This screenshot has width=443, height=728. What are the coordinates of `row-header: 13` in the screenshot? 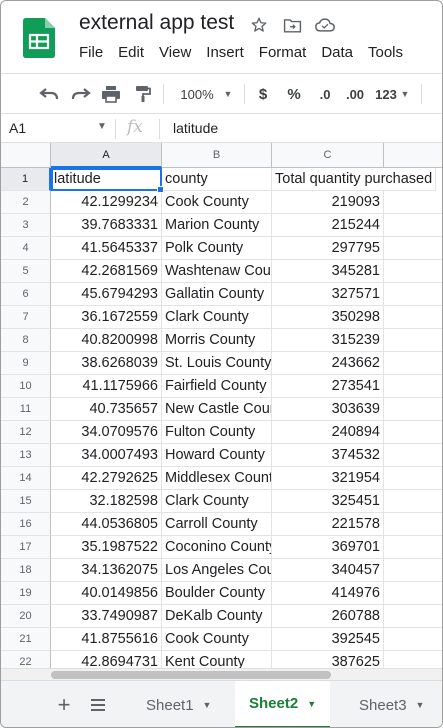 It's located at (26, 455).